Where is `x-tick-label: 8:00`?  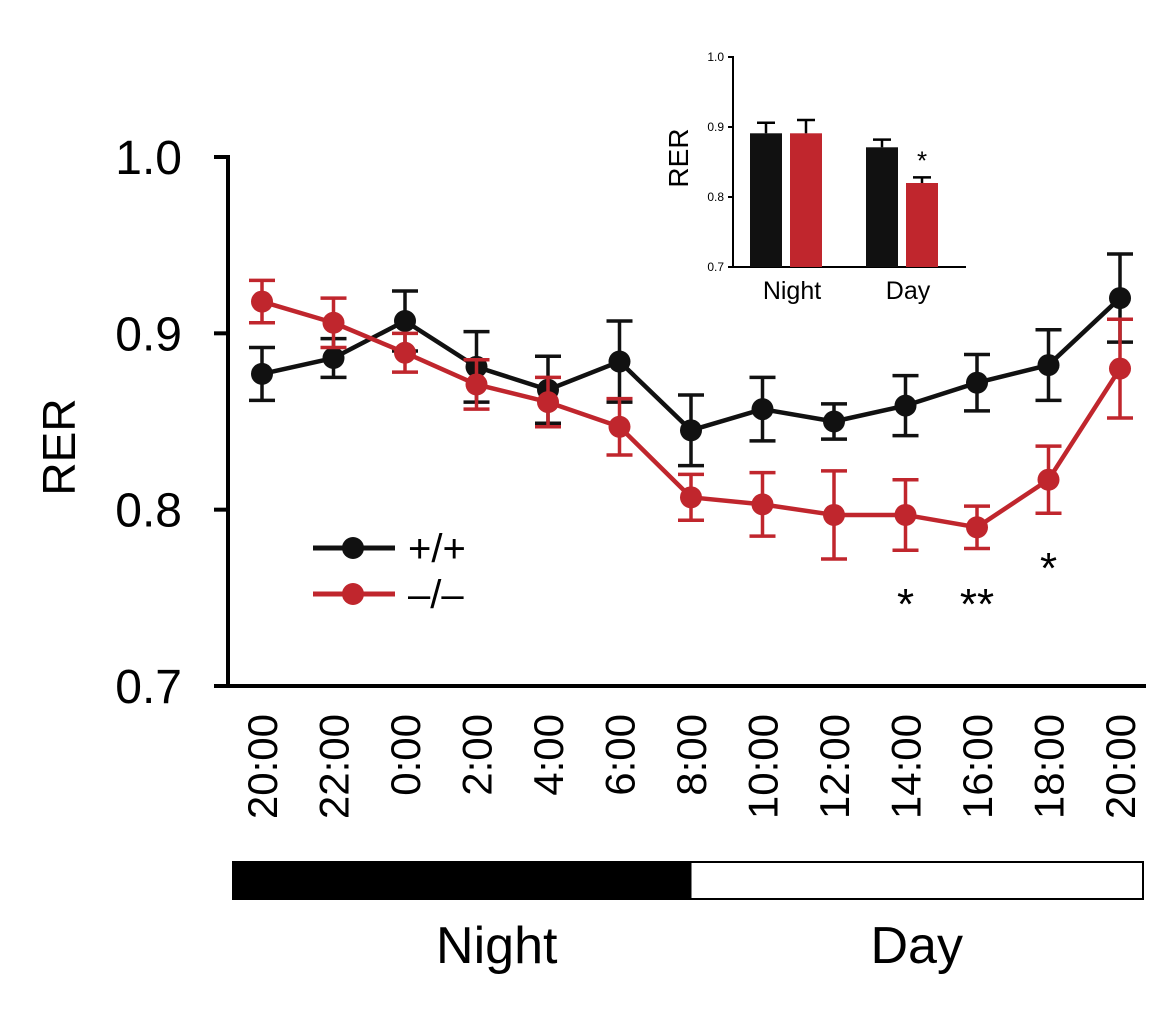
x-tick-label: 8:00 is located at coordinates (691, 755).